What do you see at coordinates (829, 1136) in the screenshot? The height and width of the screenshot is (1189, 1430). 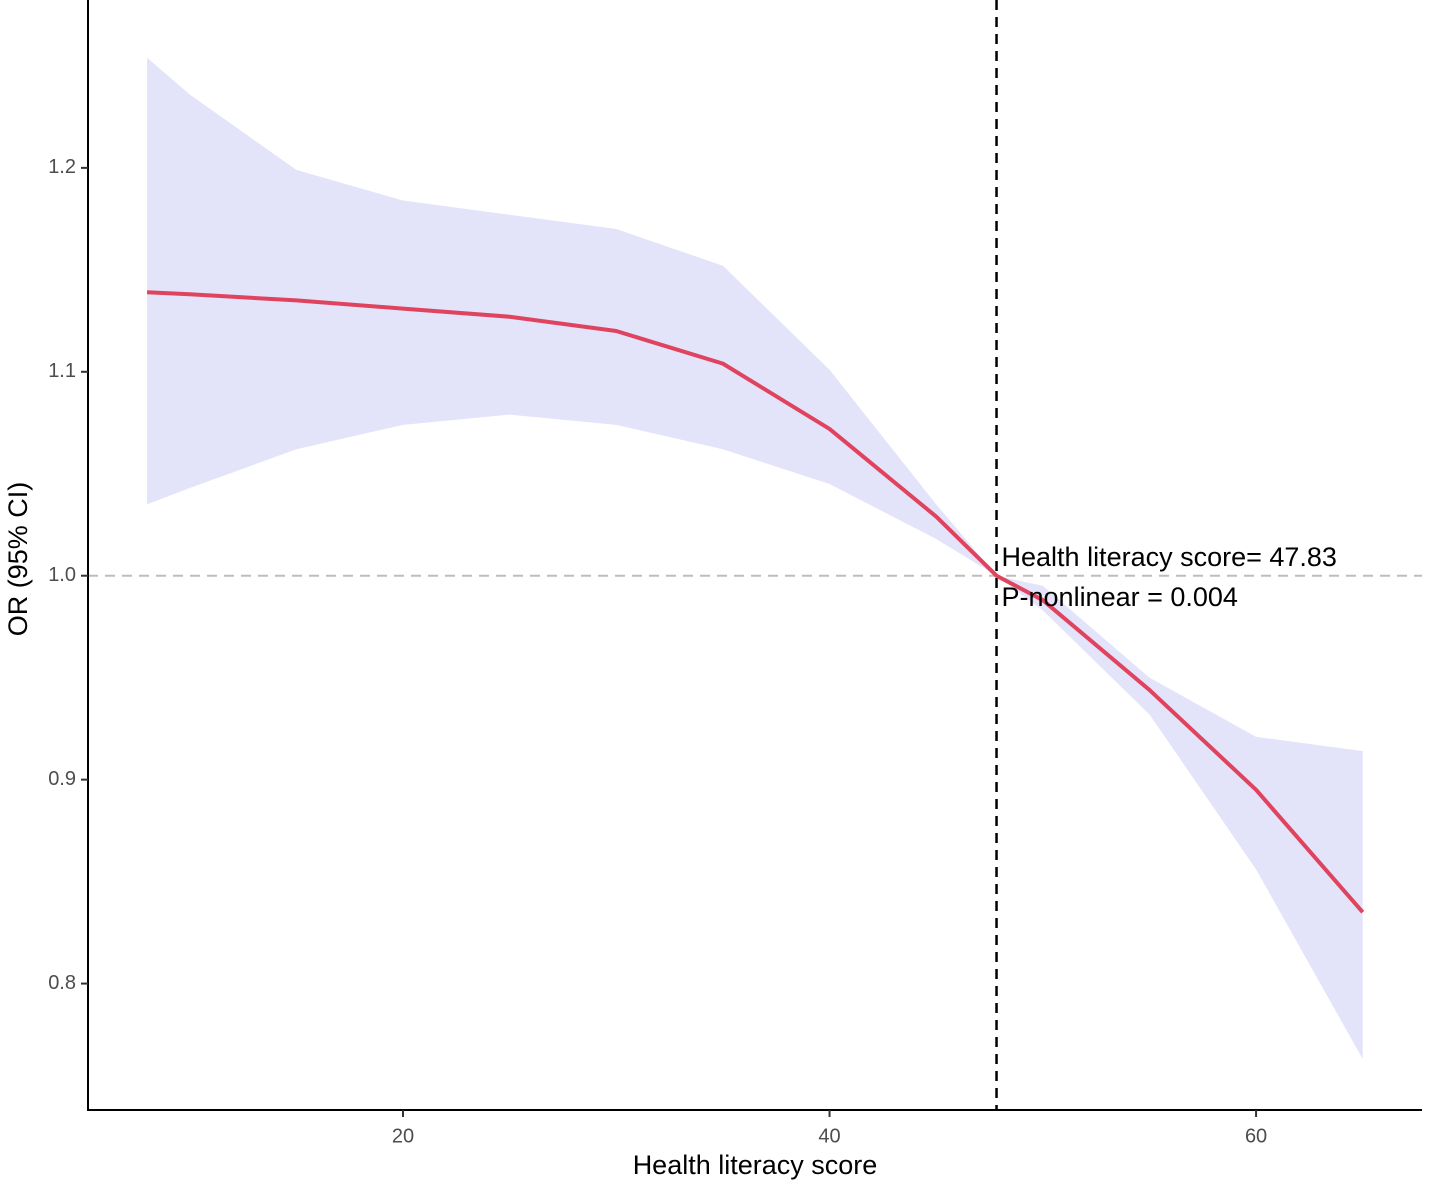 I see `x-tick-label: 40` at bounding box center [829, 1136].